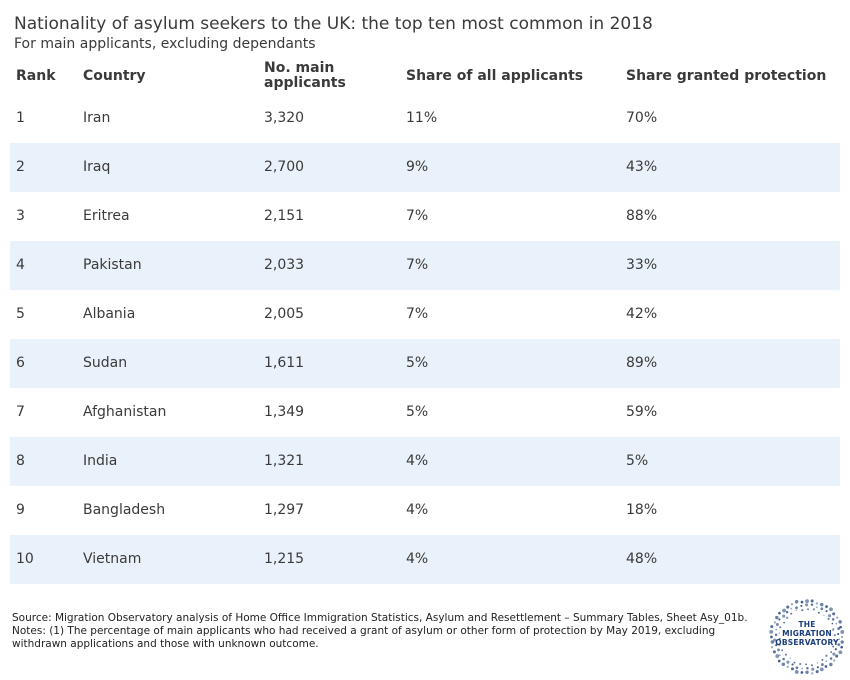 Image resolution: width=850 pixels, height=680 pixels. Describe the element at coordinates (36, 76) in the screenshot. I see `header-rank: Rank` at that location.